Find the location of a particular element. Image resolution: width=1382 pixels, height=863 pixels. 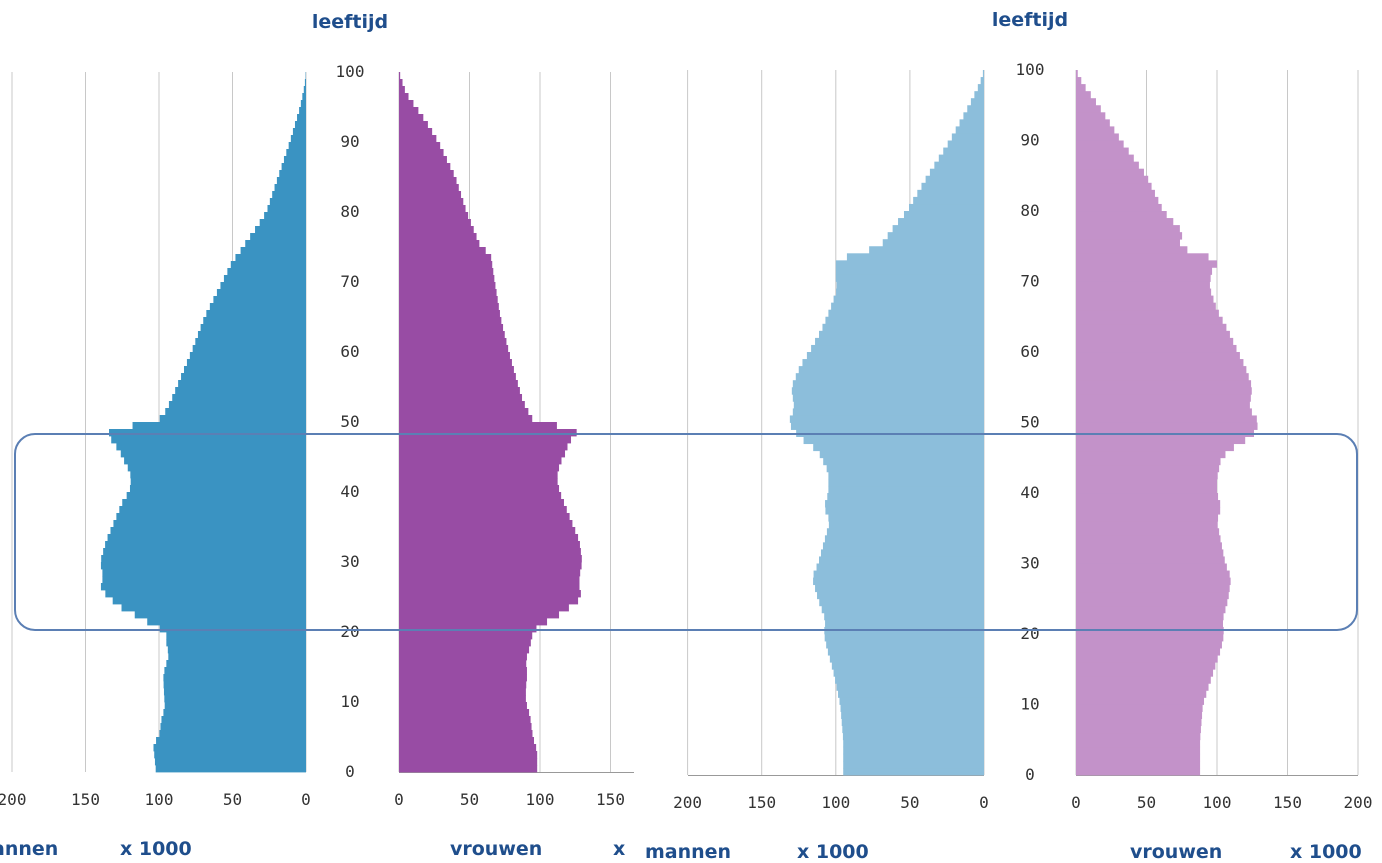

tick-label-men-100: 100 is located at coordinates (159, 799).